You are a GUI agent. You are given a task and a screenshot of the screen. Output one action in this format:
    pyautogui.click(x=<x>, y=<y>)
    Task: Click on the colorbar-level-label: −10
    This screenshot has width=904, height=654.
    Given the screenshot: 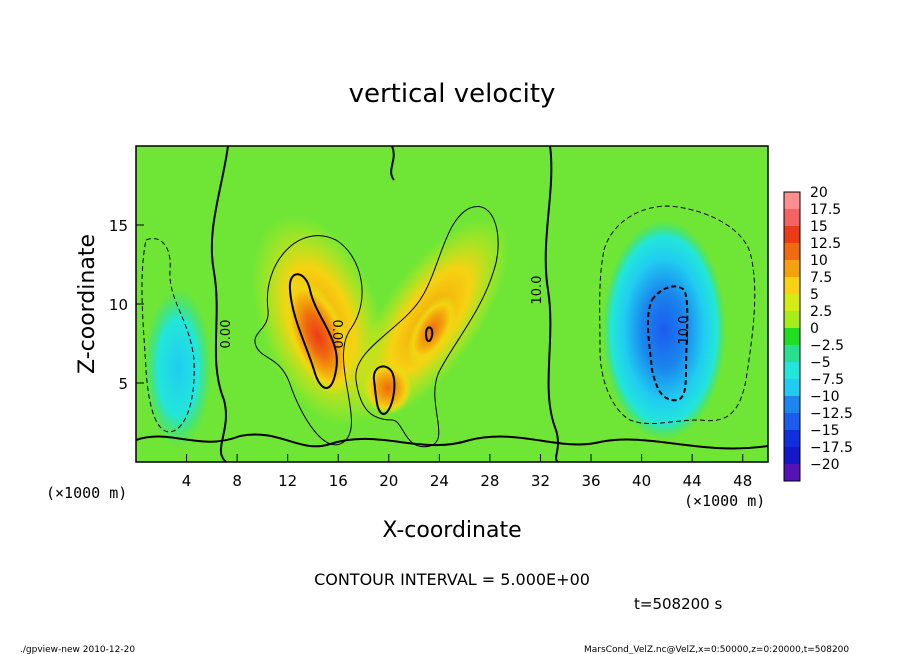 What is the action you would take?
    pyautogui.click(x=825, y=397)
    